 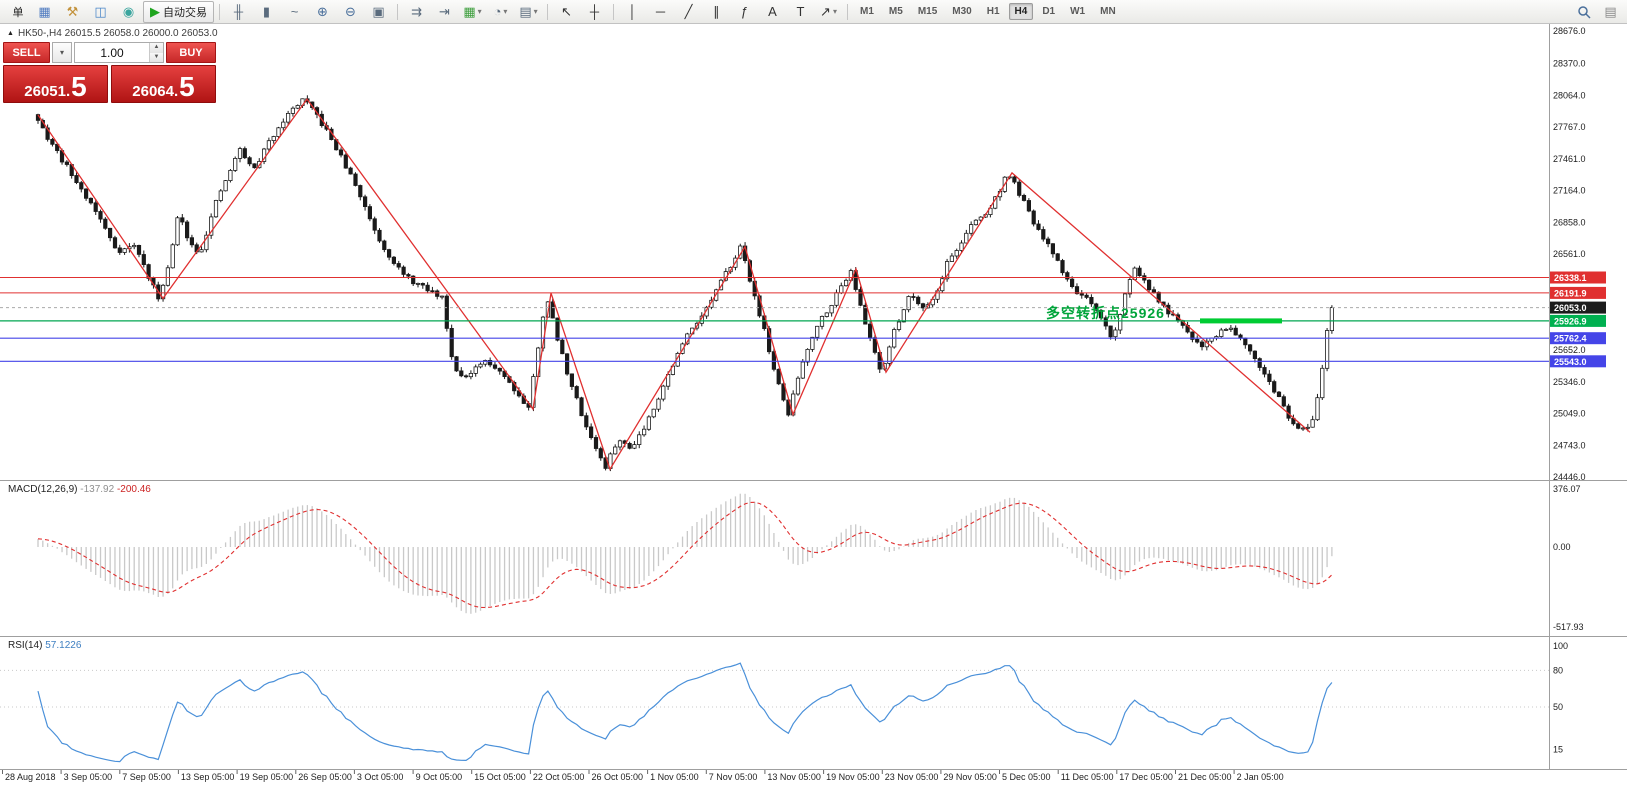 I want to click on cursor-icon: ↖, so click(x=566, y=12).